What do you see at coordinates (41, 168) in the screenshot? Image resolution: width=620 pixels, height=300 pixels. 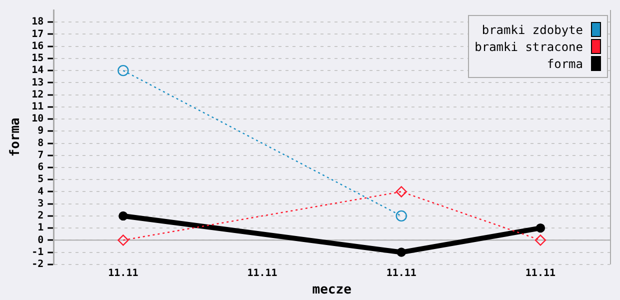 I see `y-tick-label: 6` at bounding box center [41, 168].